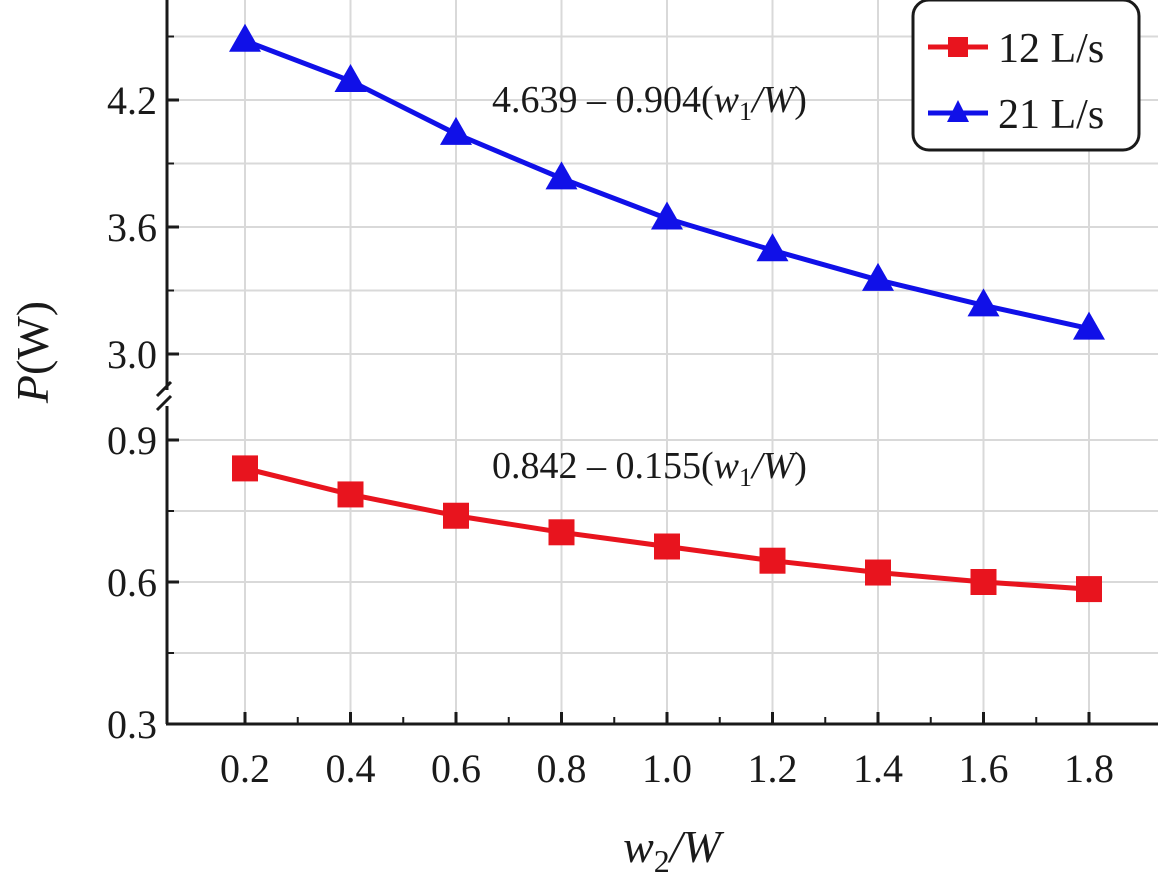 The image size is (1170, 876). Describe the element at coordinates (456, 768) in the screenshot. I see `x-tick-label: 0.6` at that location.